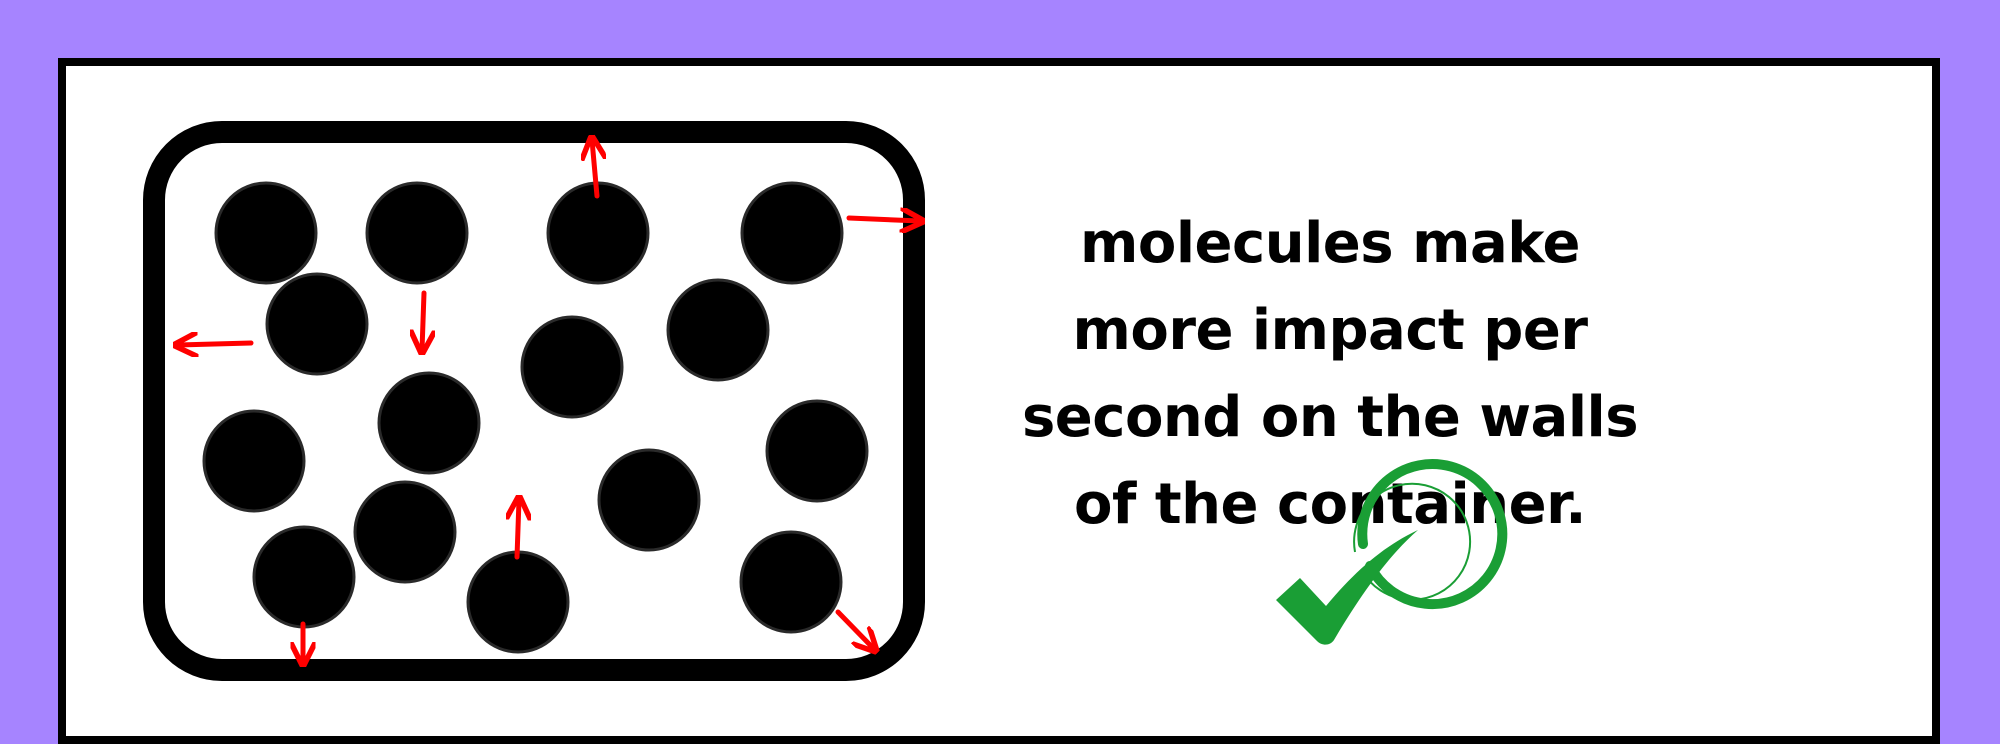  Describe the element at coordinates (1412, 541) in the screenshot. I see `check-circle-ring-inner` at that location.